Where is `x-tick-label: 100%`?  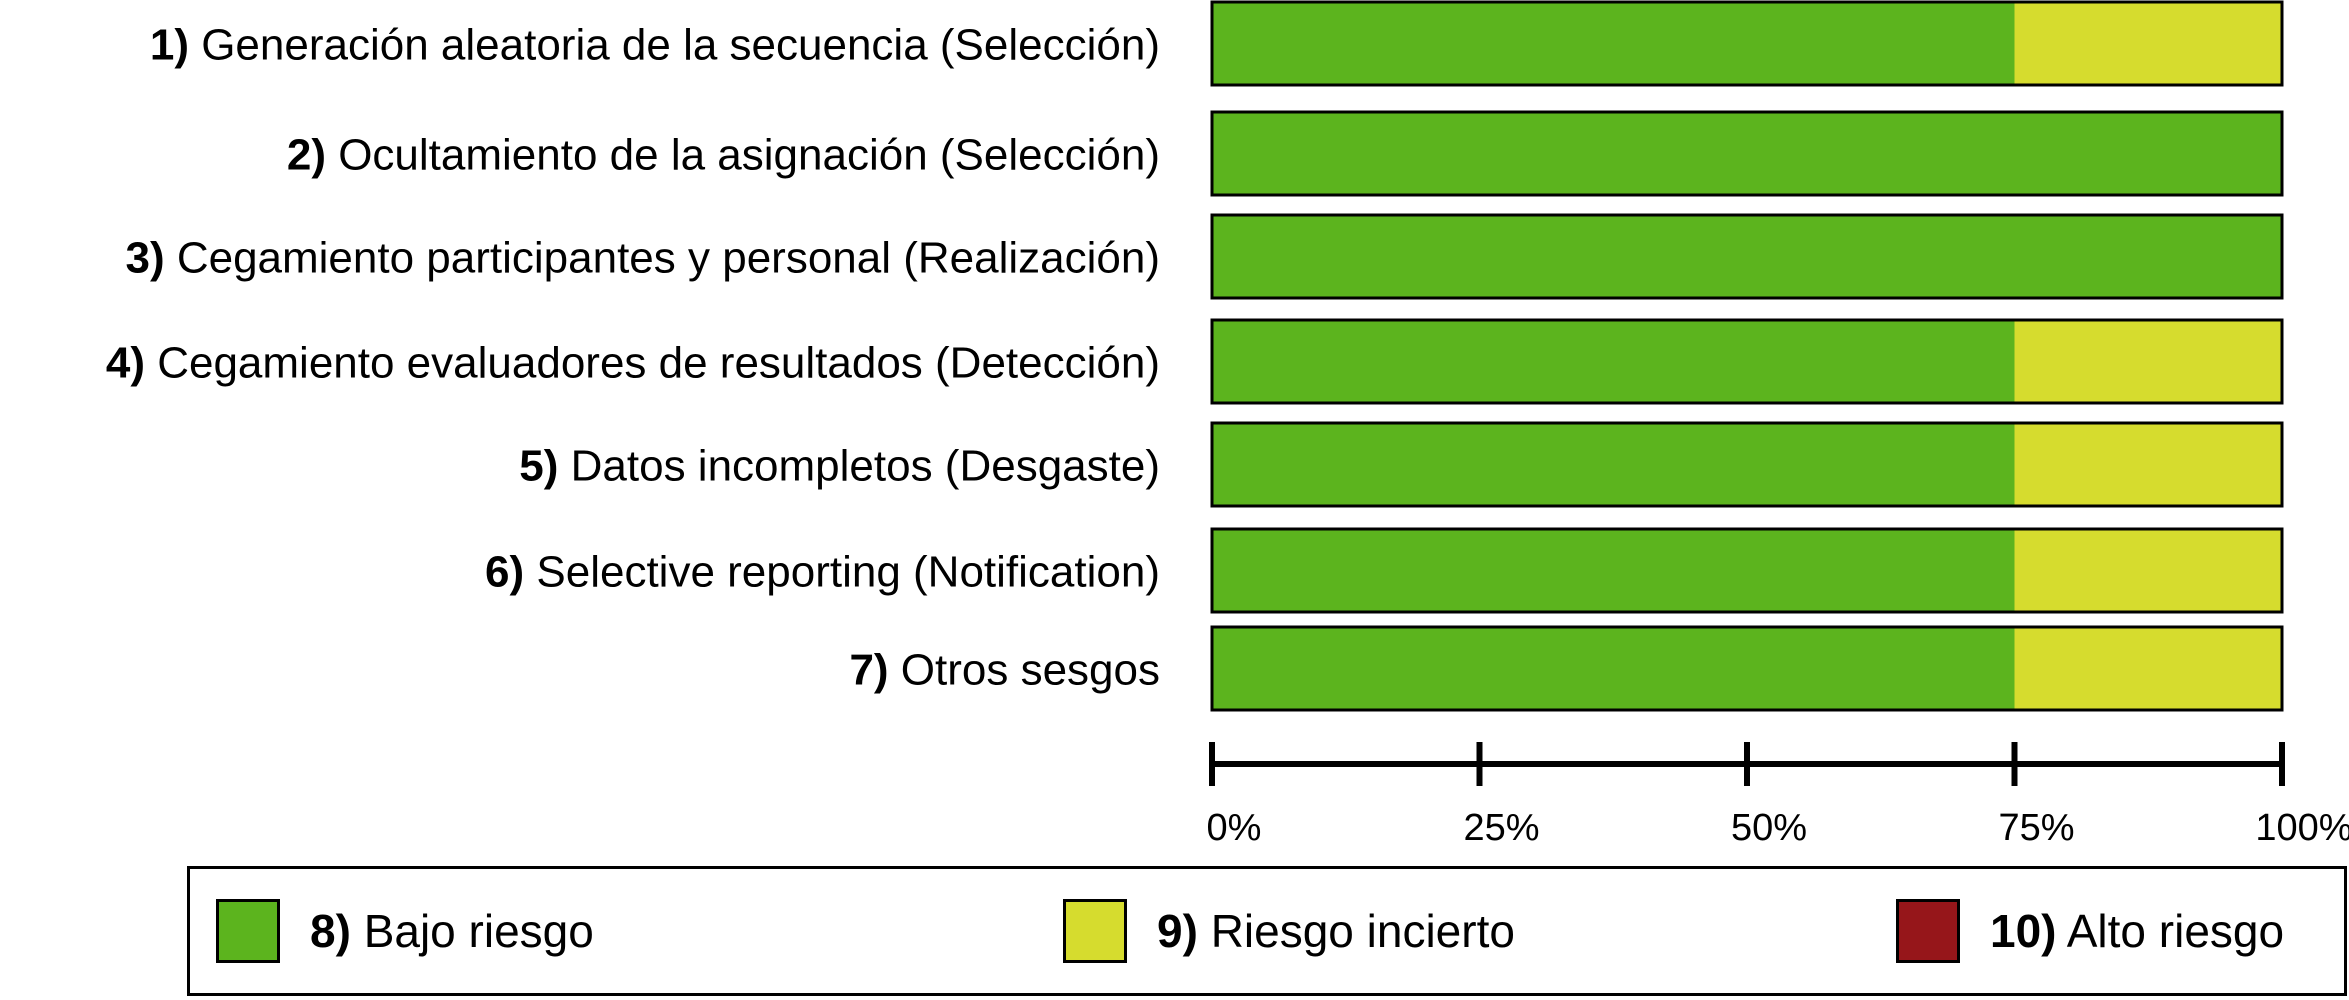
x-tick-label: 100% is located at coordinates (2302, 828).